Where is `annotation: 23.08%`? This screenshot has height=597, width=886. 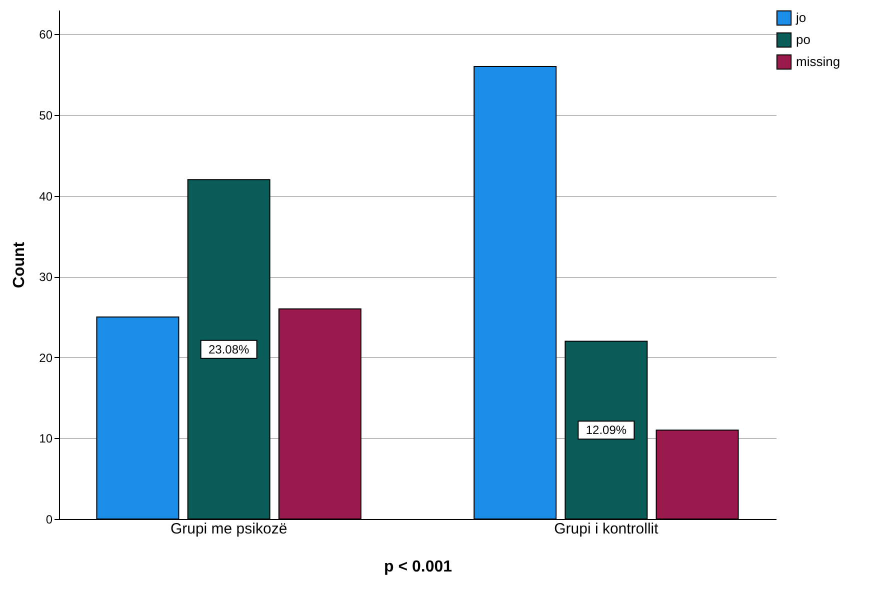
annotation: 23.08% is located at coordinates (229, 349).